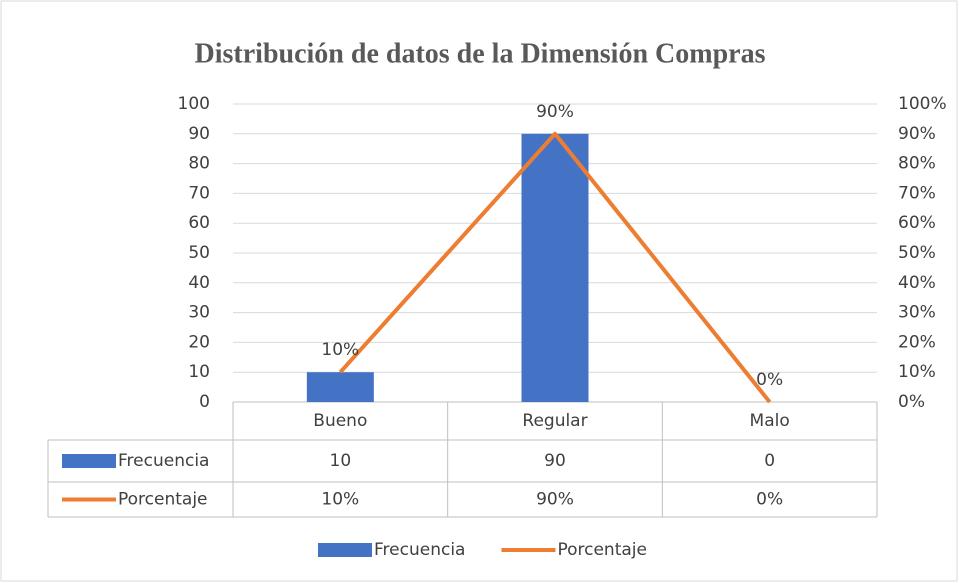 The width and height of the screenshot is (959, 583). What do you see at coordinates (922, 104) in the screenshot?
I see `y2-tick-label: 100%` at bounding box center [922, 104].